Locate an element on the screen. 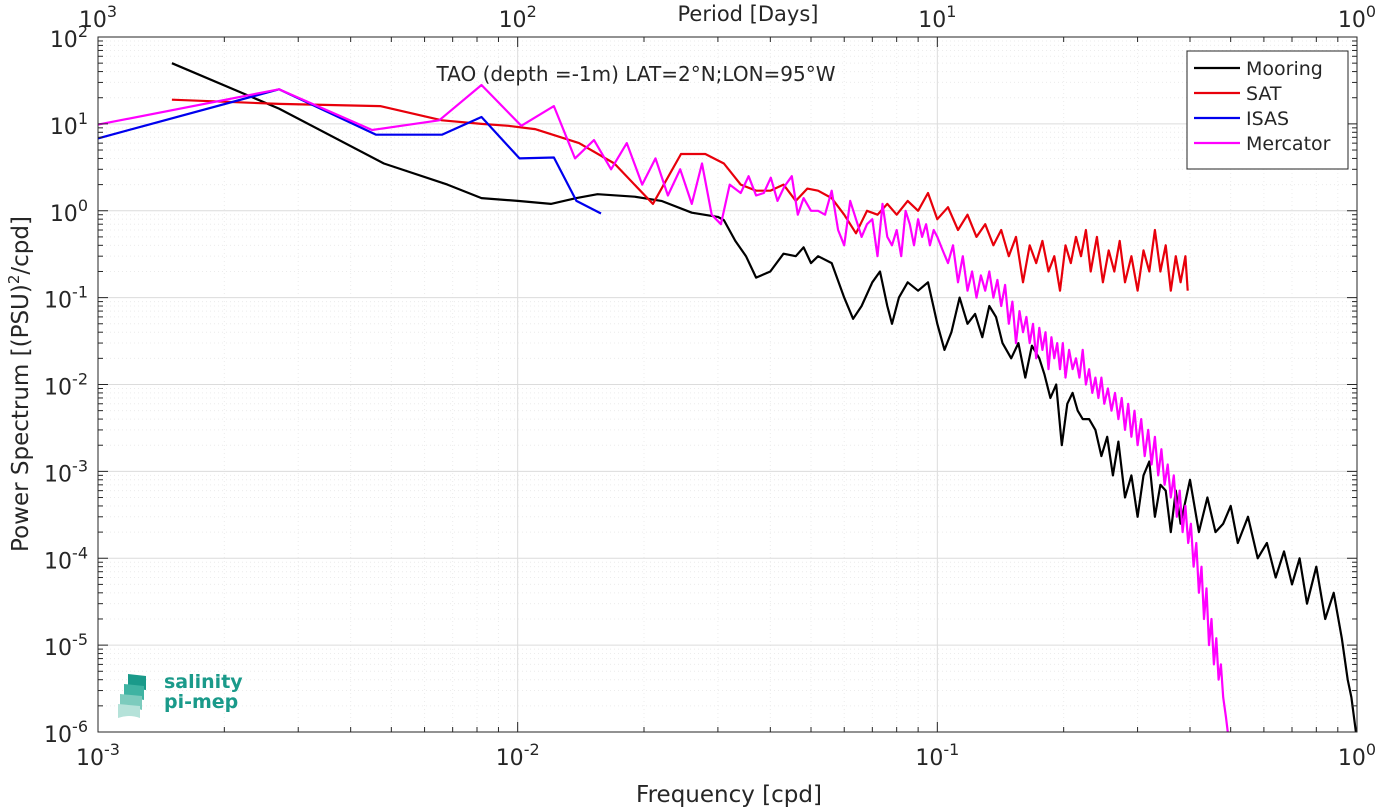  y-tick-label: 10⁻⁴ is located at coordinates (66, 558).